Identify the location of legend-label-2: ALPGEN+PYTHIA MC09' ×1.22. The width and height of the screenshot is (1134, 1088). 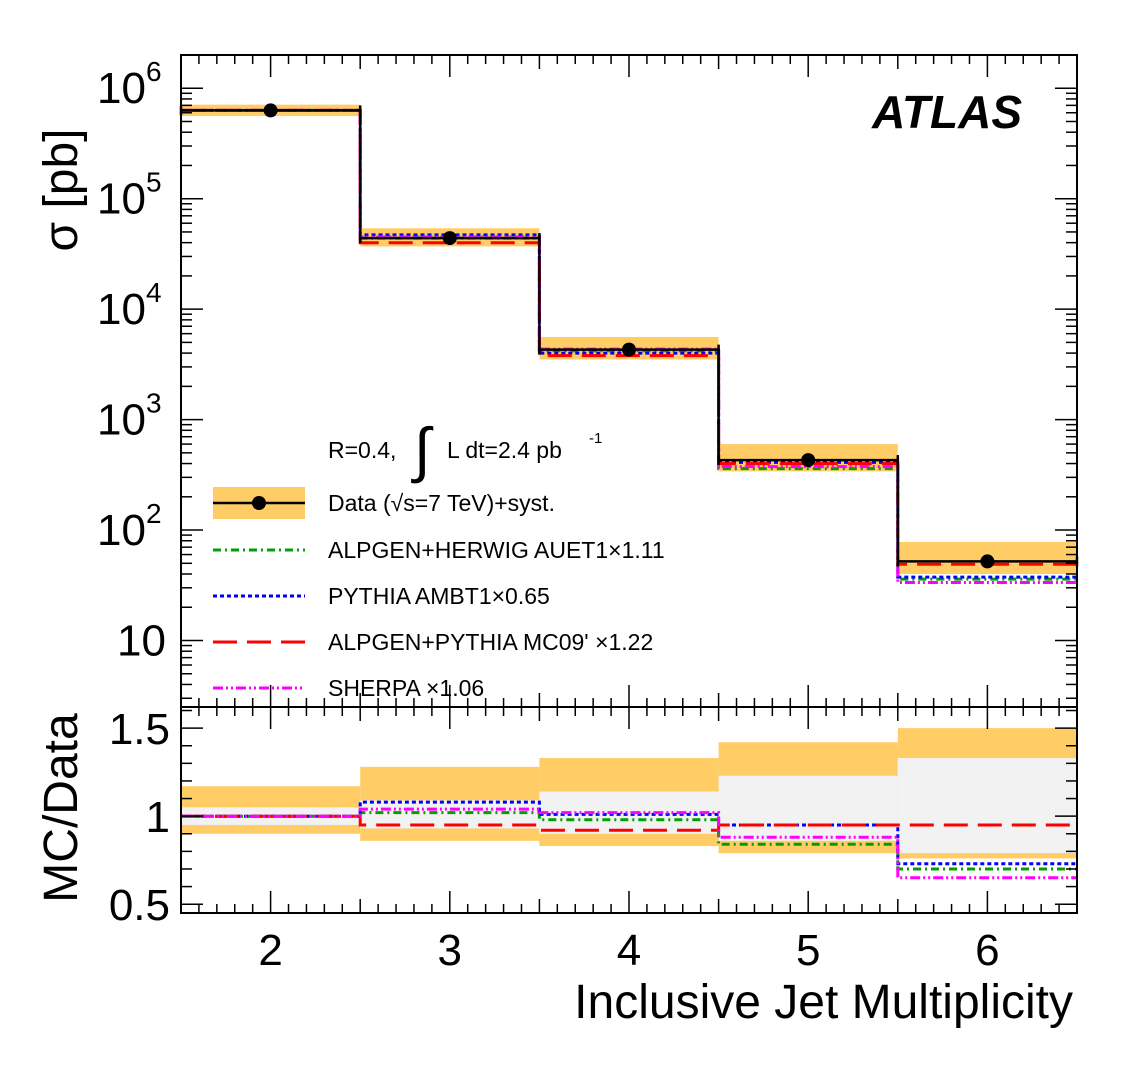
(490, 642).